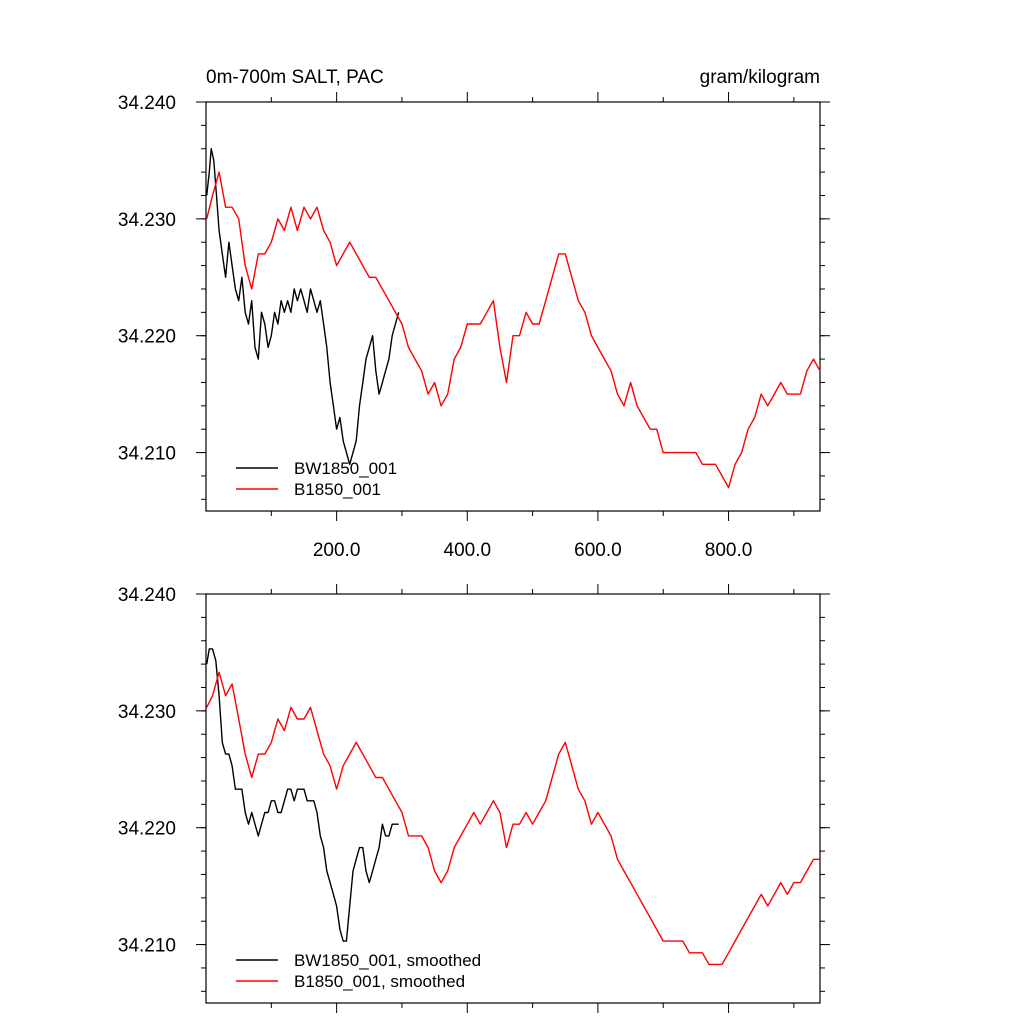 This screenshot has height=1029, width=1024. I want to click on x-tick-label: 200.0, so click(337, 550).